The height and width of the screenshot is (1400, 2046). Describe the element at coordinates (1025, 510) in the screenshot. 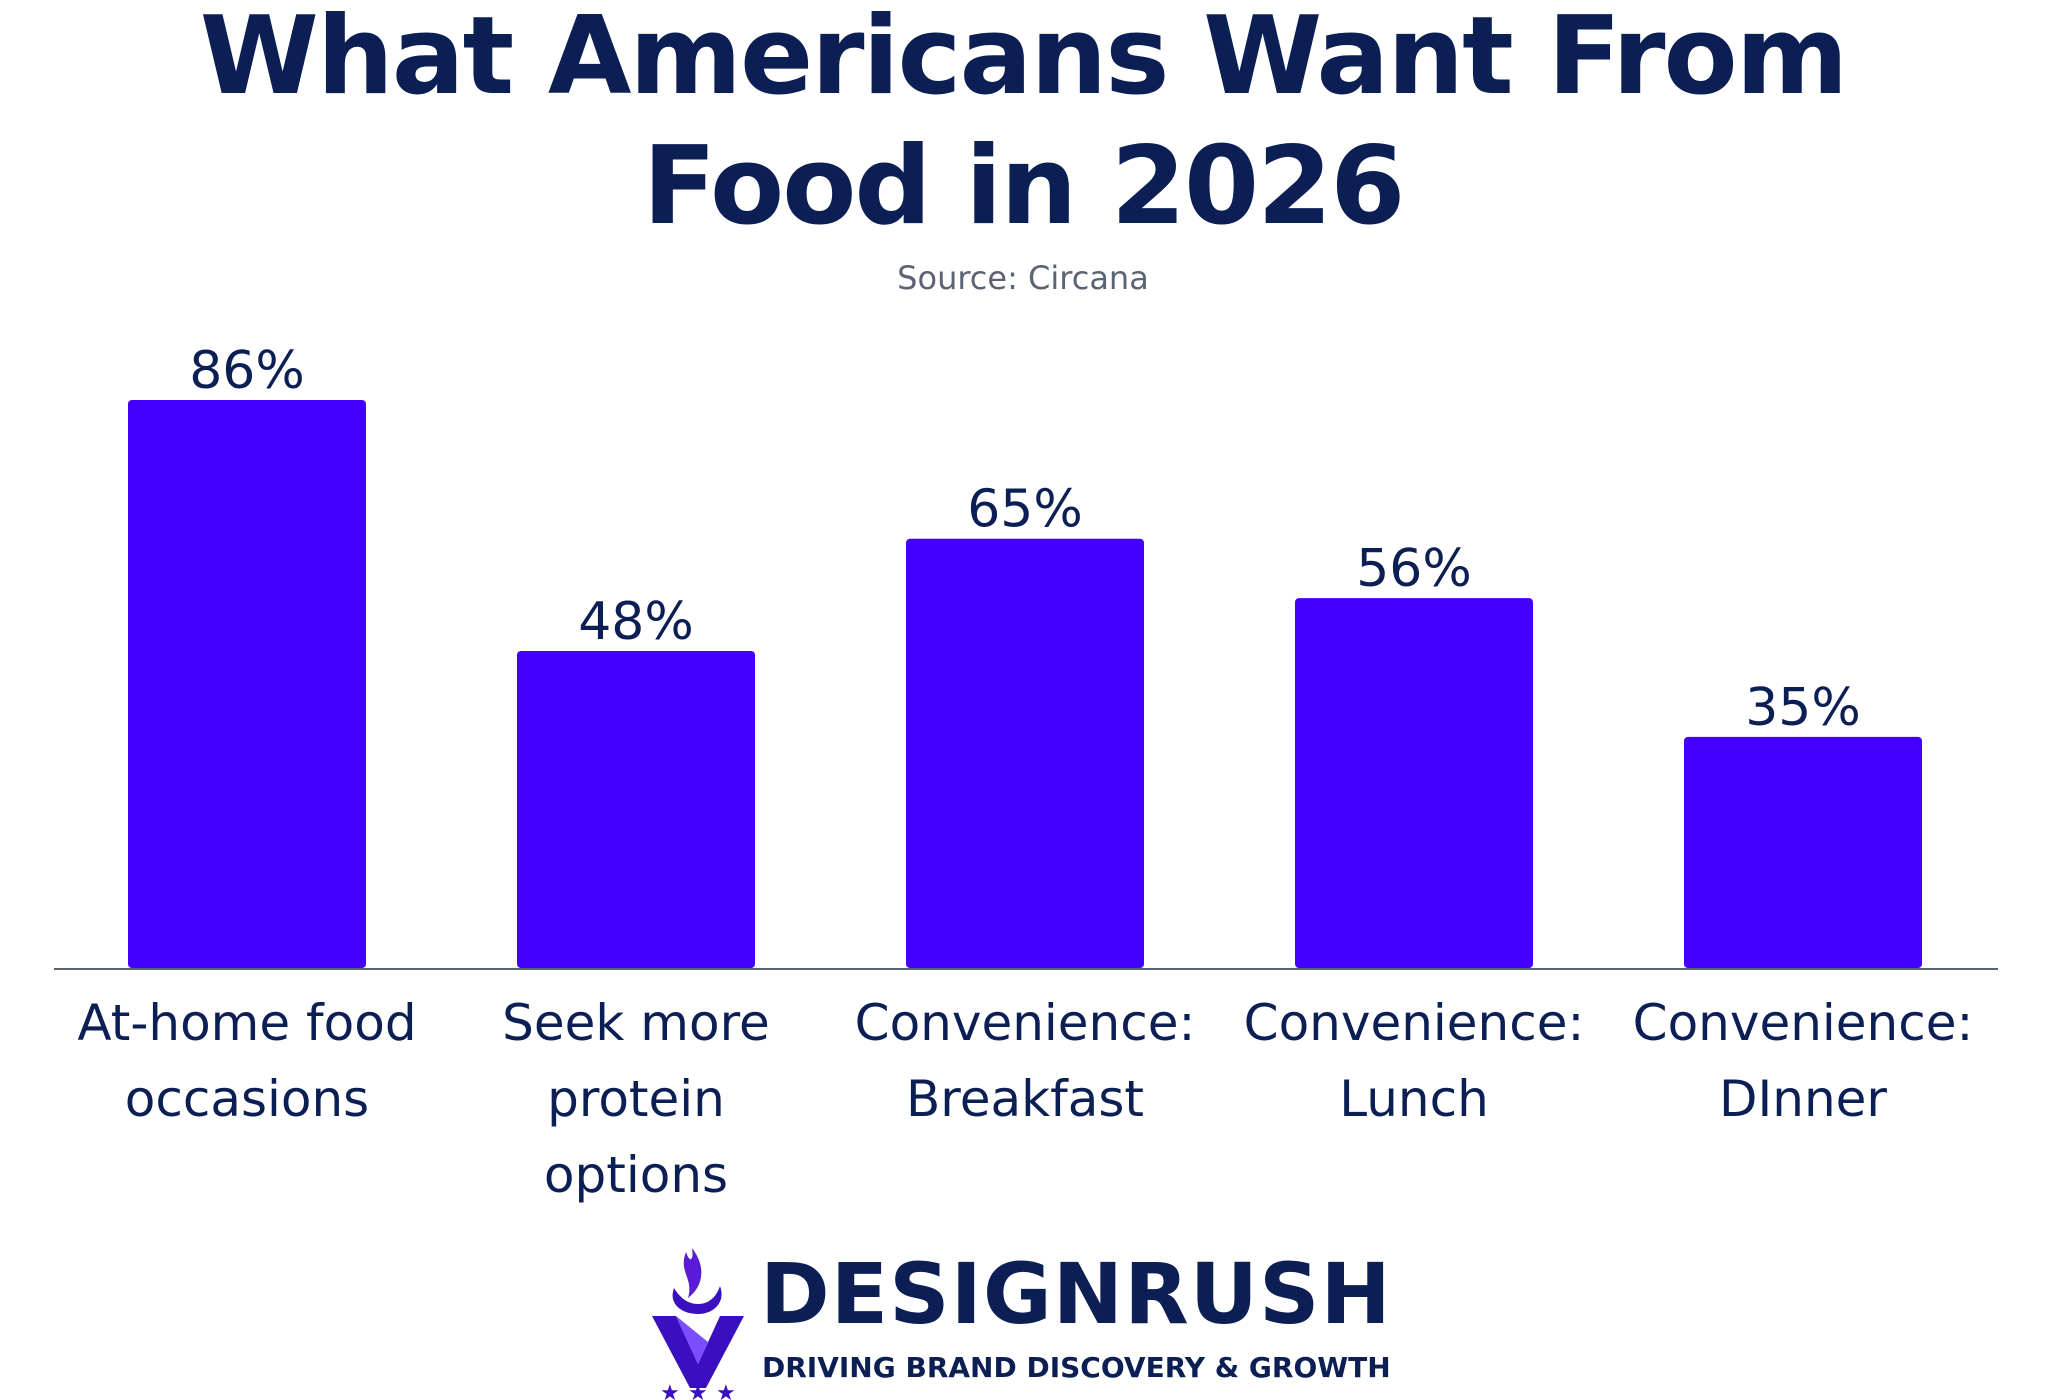

I see `bar-value-label: 65%` at that location.